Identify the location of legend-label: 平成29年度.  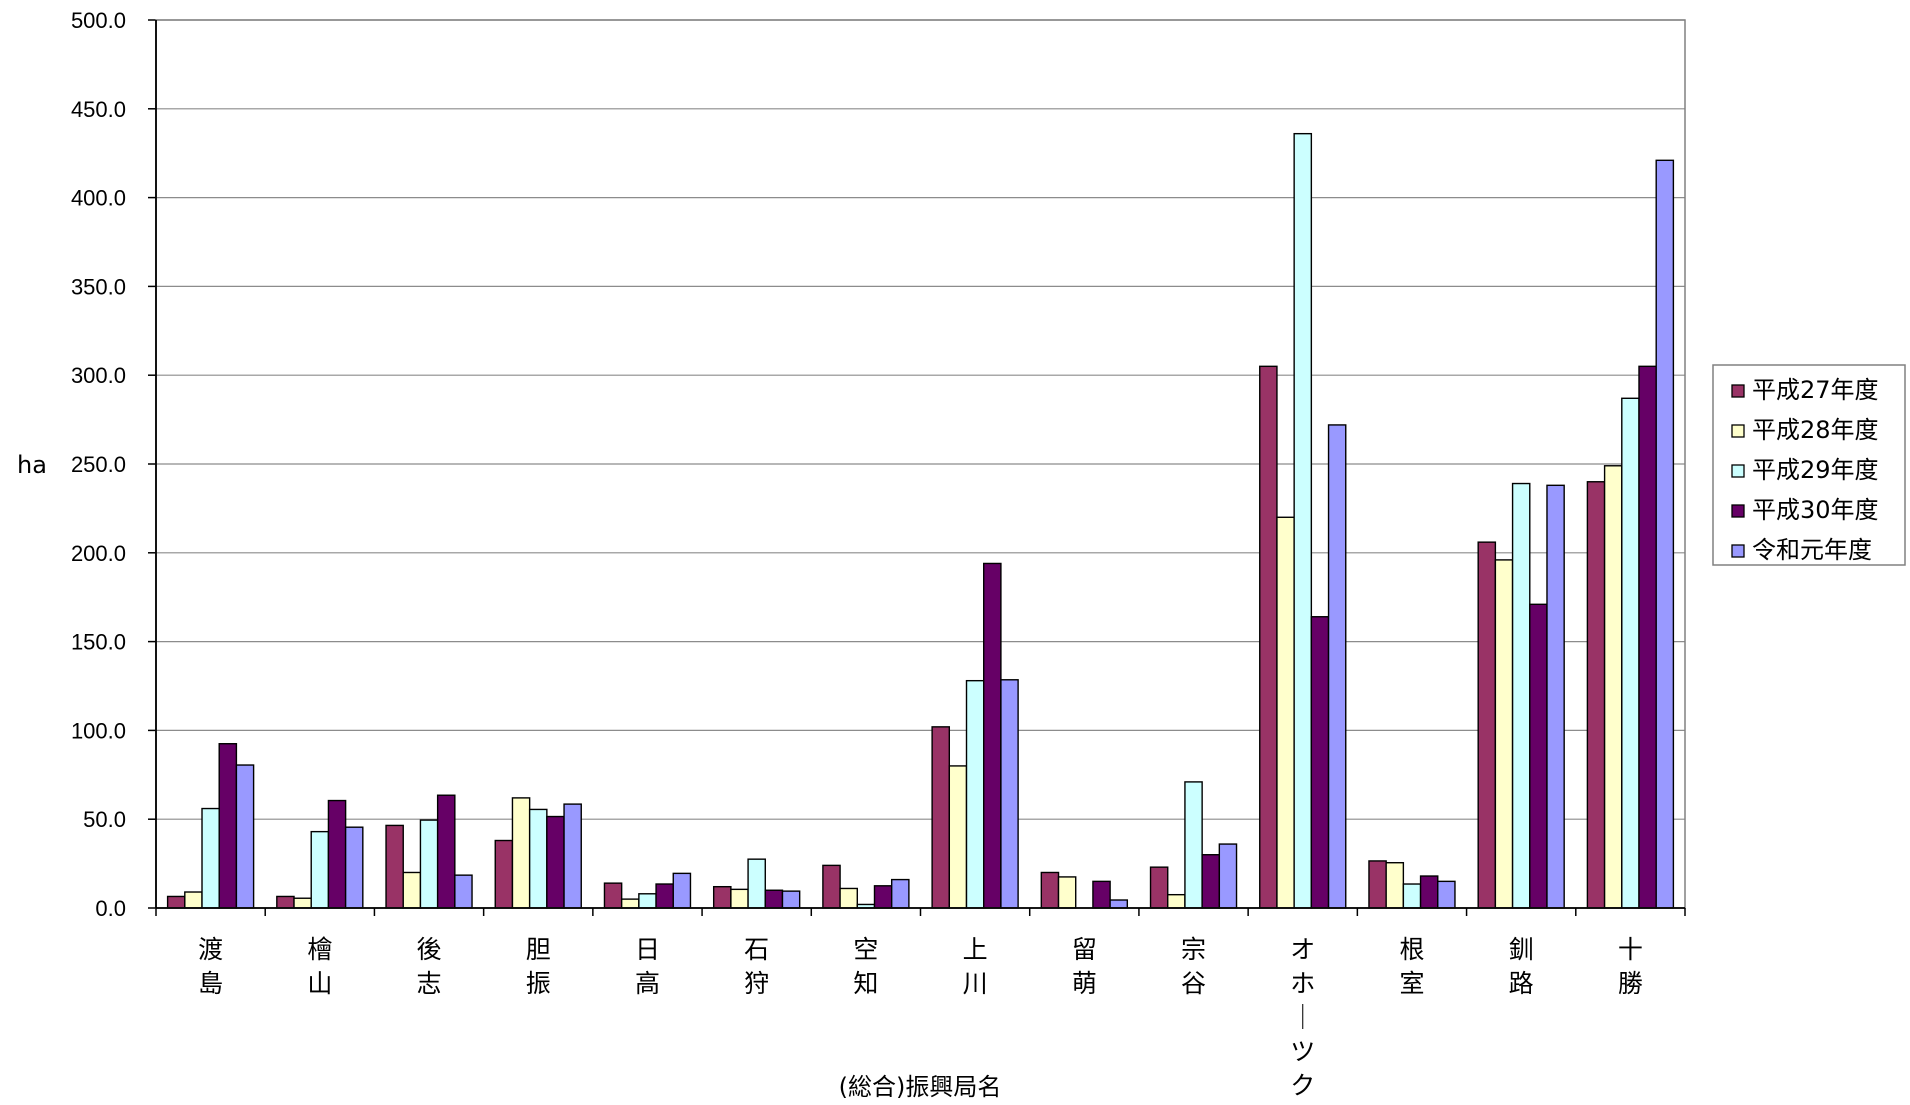
(1815, 470).